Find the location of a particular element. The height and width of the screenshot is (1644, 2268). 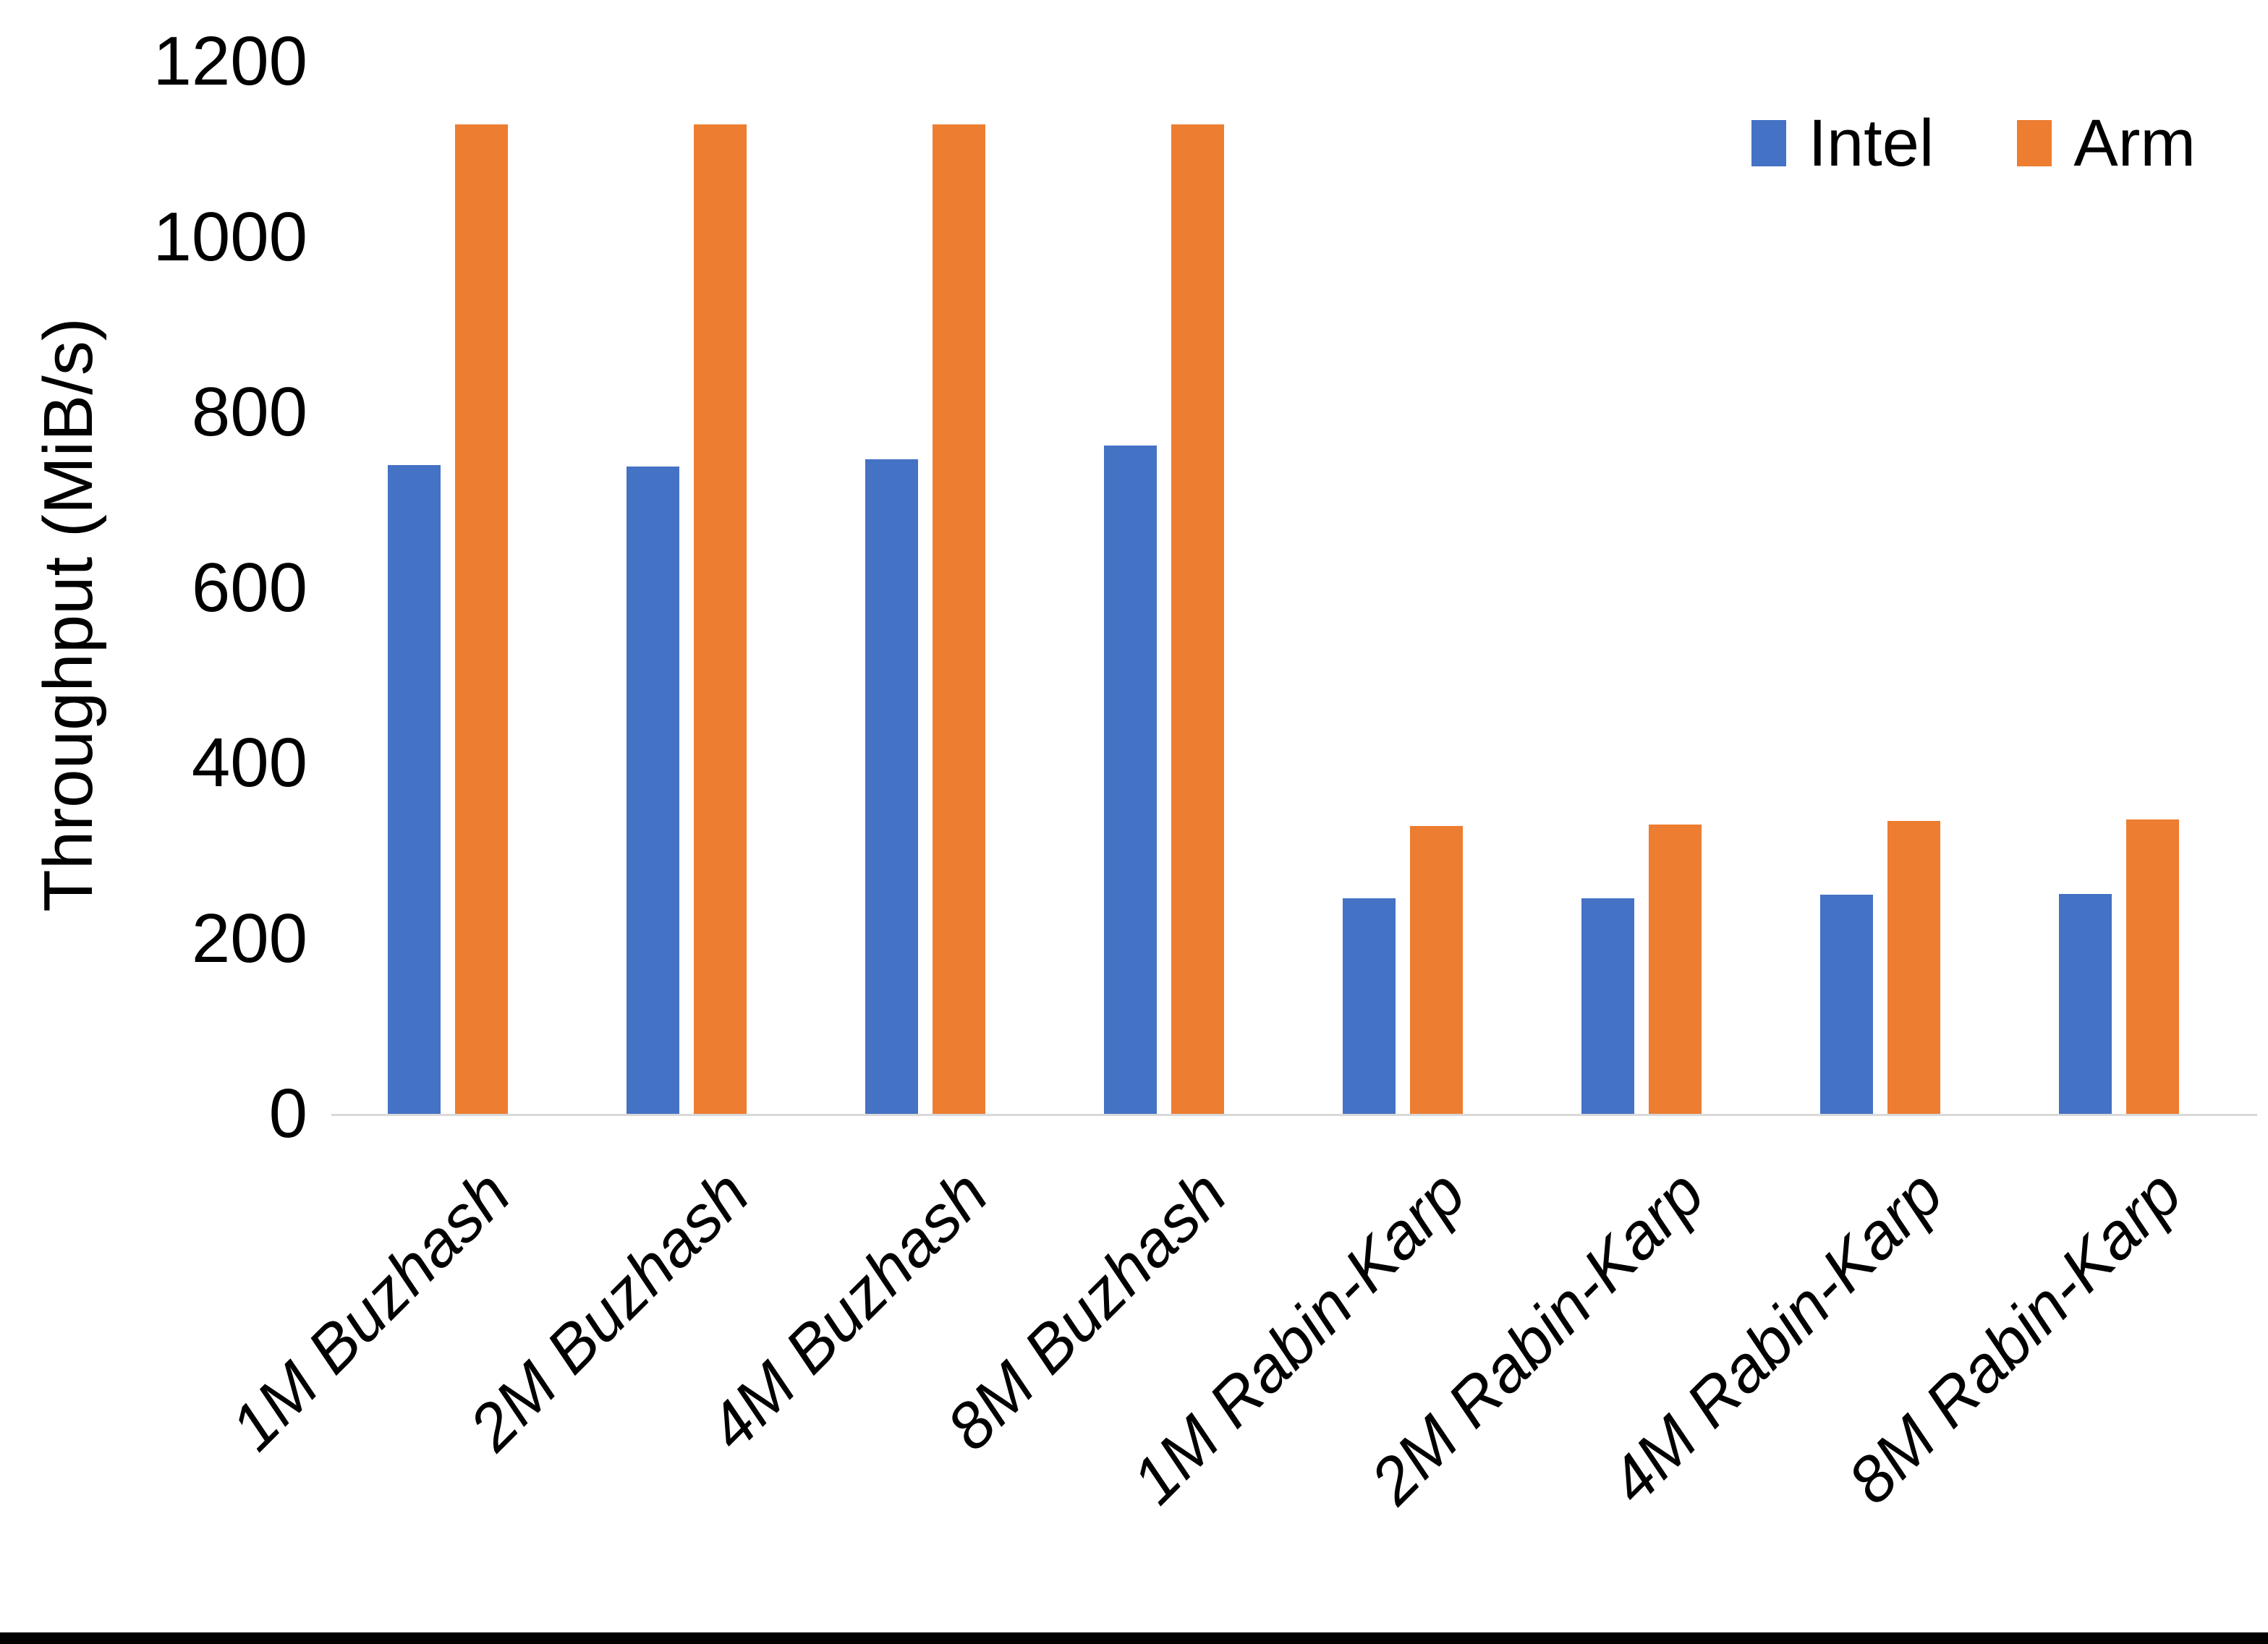

bar-arm-1m-buzhash is located at coordinates (482, 619).